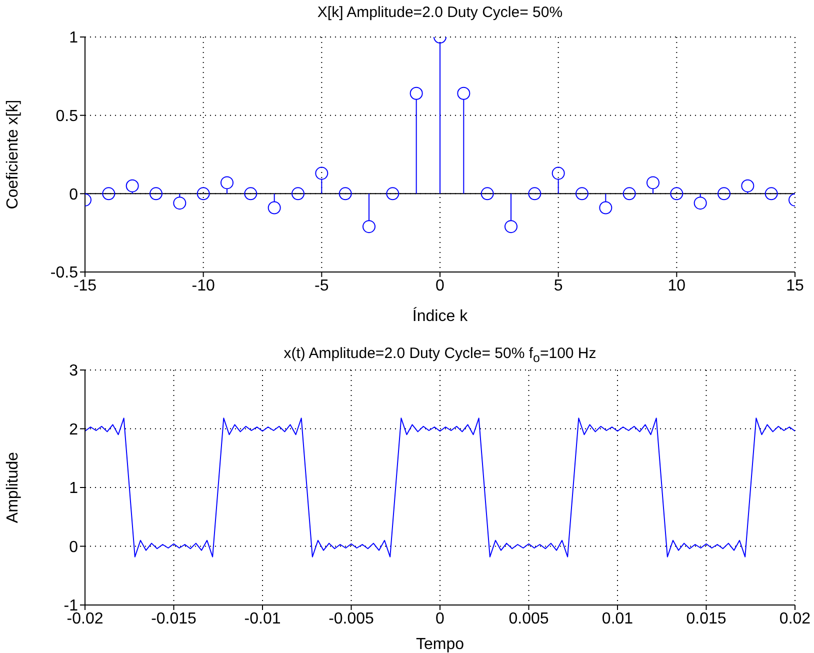 This screenshot has height=653, width=814. I want to click on x-axis-title: Tempo, so click(440, 644).